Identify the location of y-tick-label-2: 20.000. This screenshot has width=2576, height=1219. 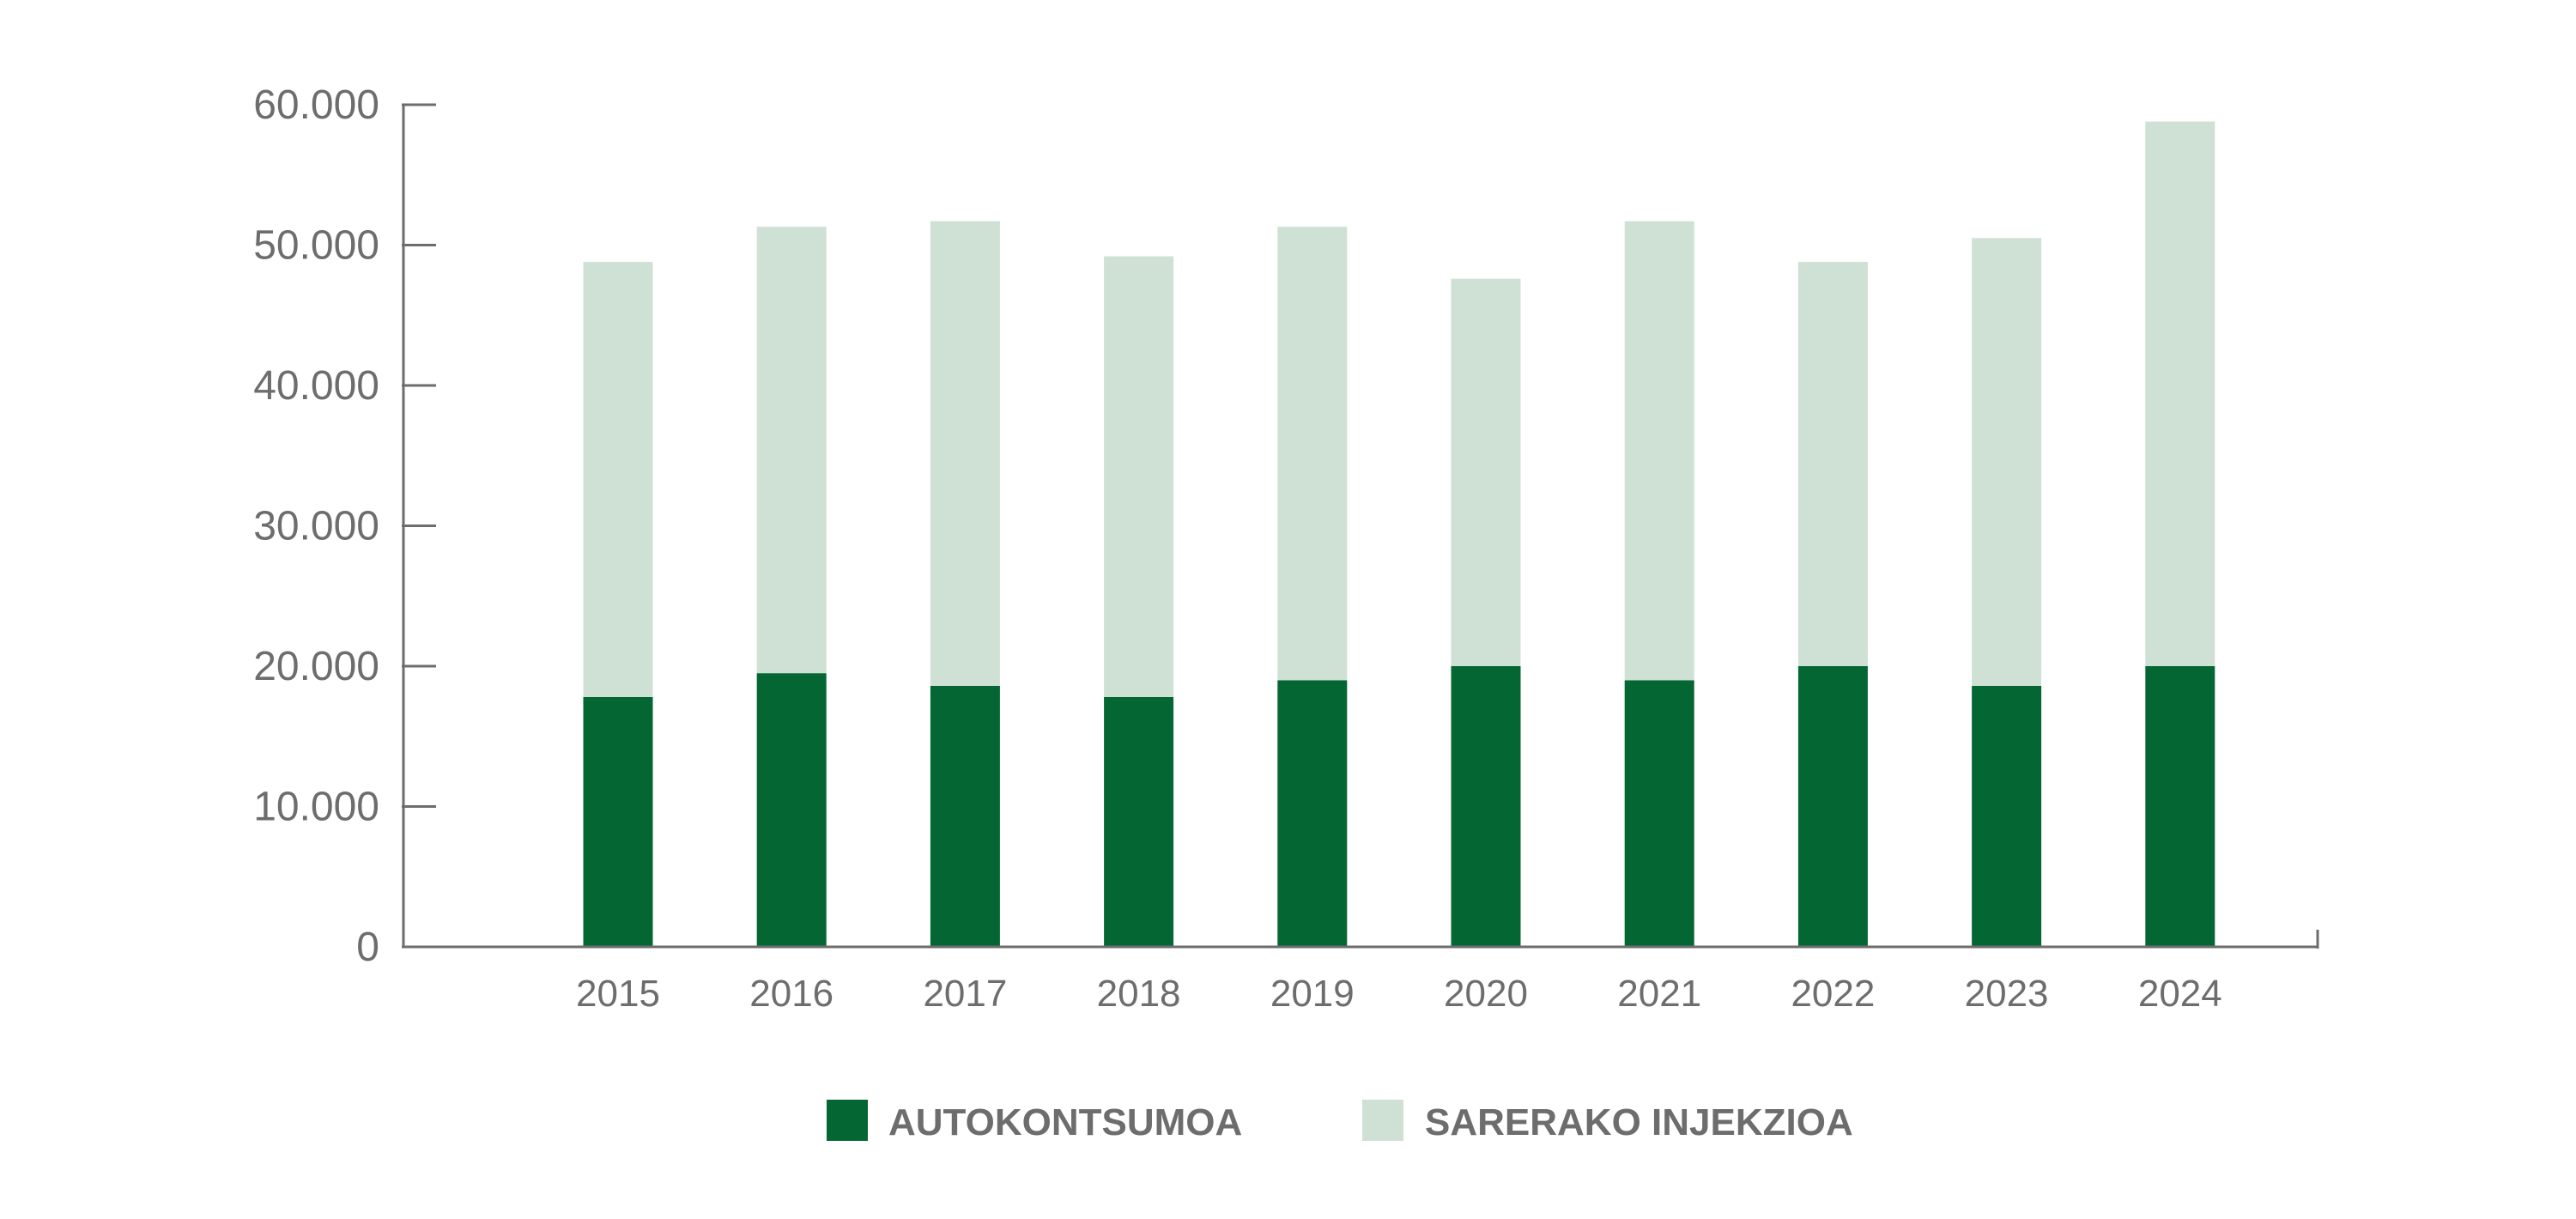
(316, 666).